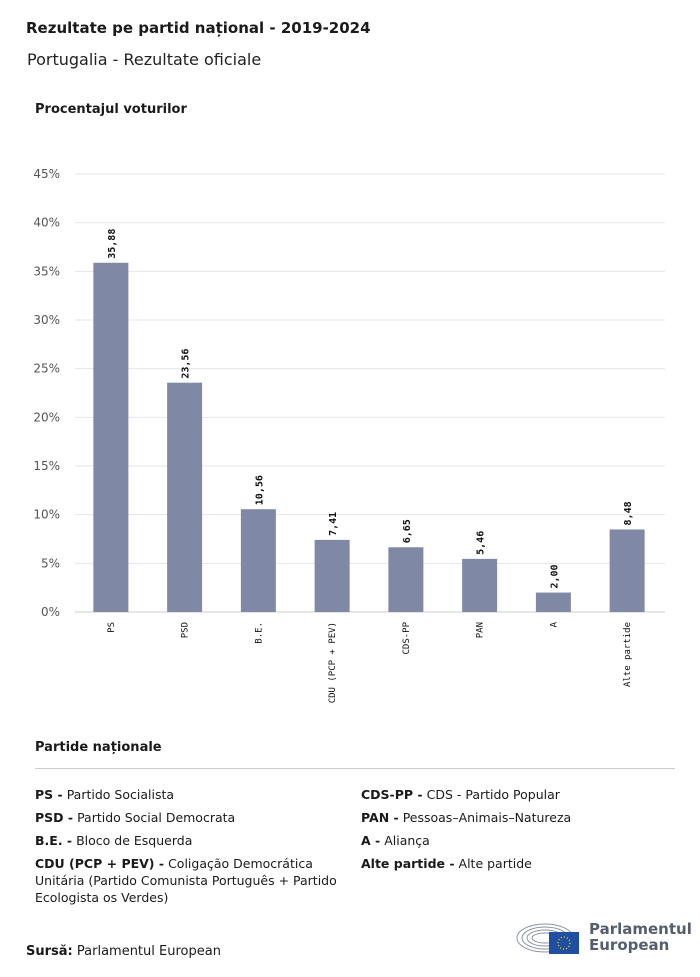 The height and width of the screenshot is (977, 700). Describe the element at coordinates (46, 466) in the screenshot. I see `y-tick-label: 15%` at that location.